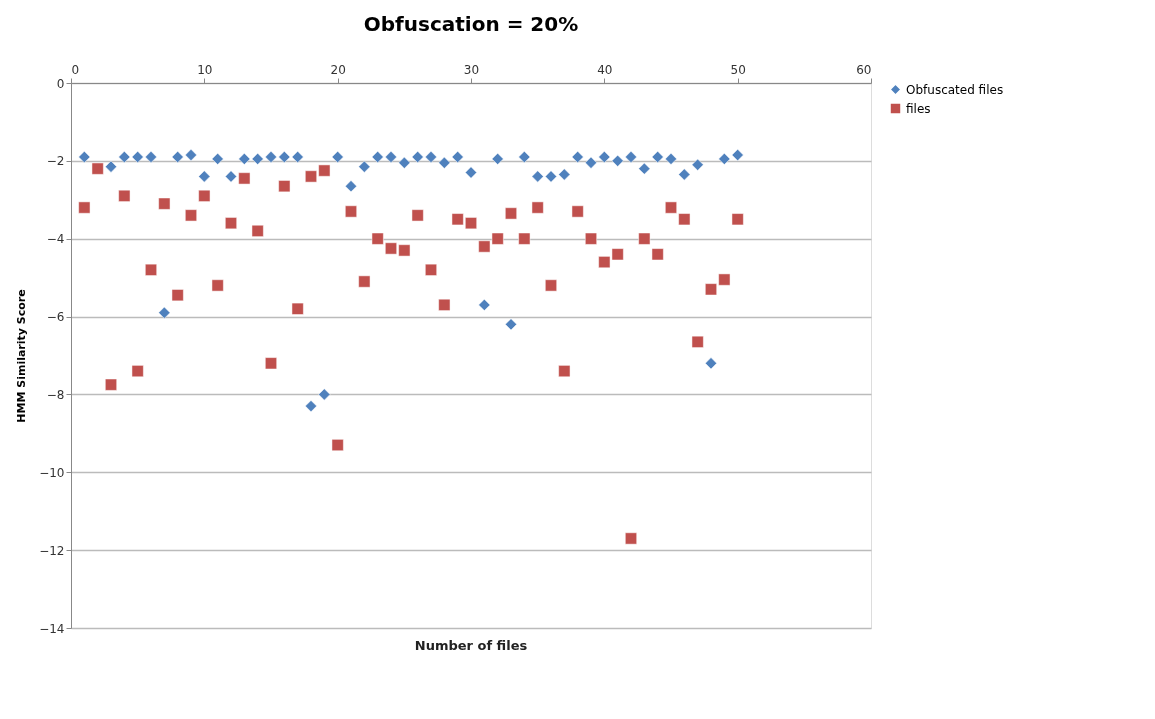 The width and height of the screenshot is (1155, 719). What do you see at coordinates (738, 69) in the screenshot?
I see `x-tick-label: 50` at bounding box center [738, 69].